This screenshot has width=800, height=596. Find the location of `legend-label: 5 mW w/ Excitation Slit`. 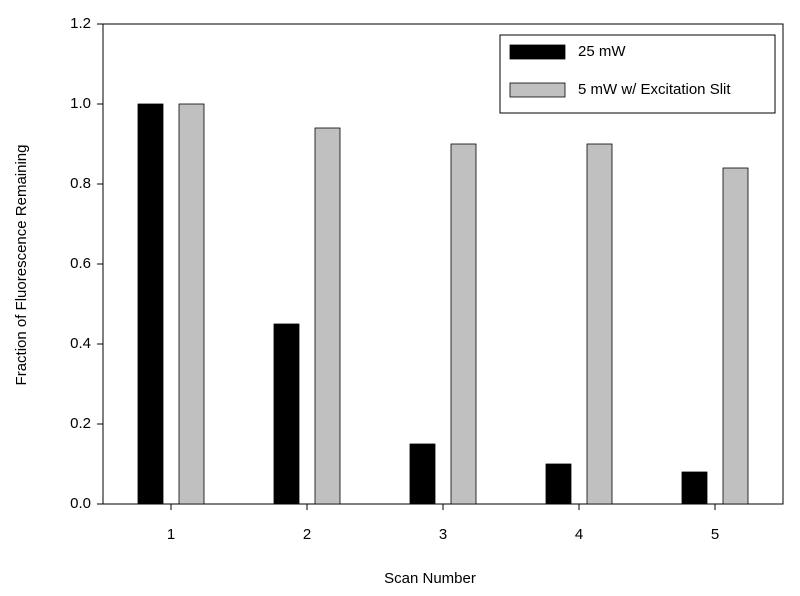

legend-label: 5 mW w/ Excitation Slit is located at coordinates (654, 89).